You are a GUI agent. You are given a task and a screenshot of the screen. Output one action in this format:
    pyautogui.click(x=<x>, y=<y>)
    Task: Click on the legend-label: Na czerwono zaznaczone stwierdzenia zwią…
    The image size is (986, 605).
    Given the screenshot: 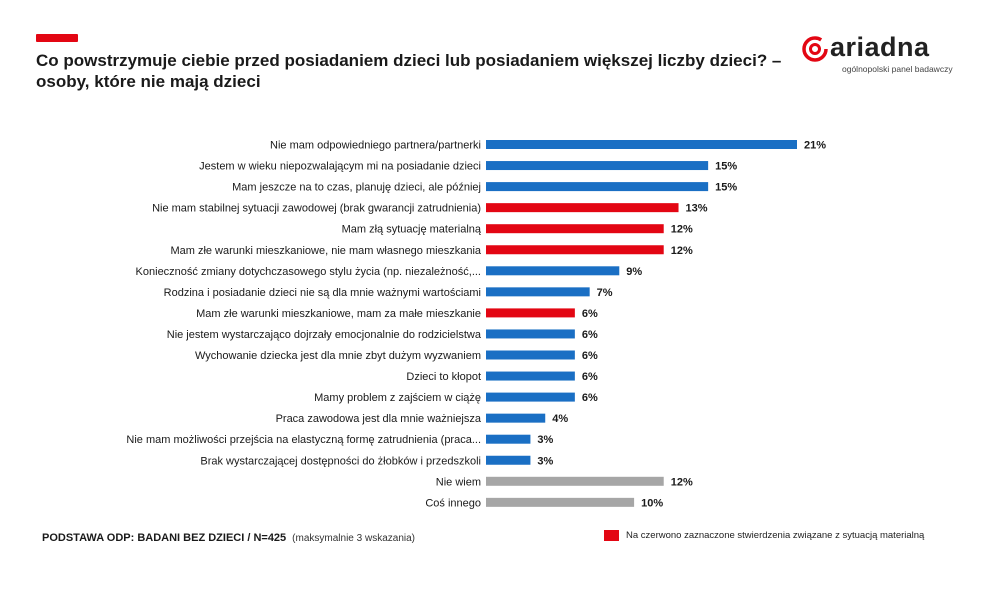 What is the action you would take?
    pyautogui.click(x=775, y=535)
    